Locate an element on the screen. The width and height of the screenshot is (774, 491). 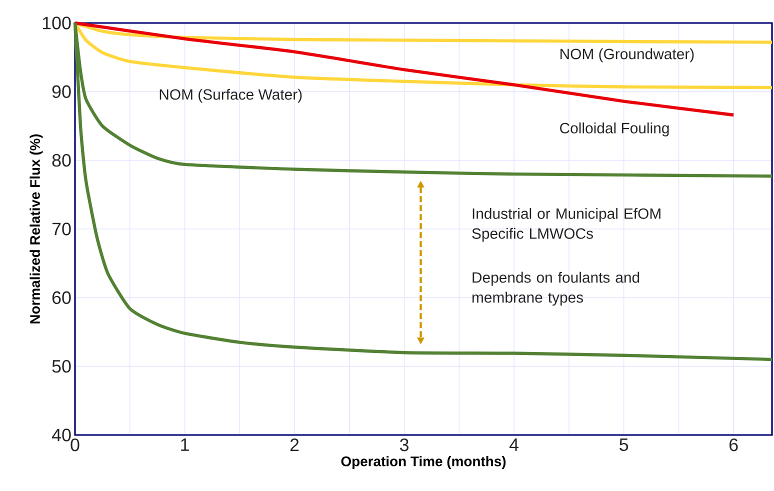
annotation: Industrial or Municipal EfOM Specific LMWOCs is located at coordinates (566, 225).